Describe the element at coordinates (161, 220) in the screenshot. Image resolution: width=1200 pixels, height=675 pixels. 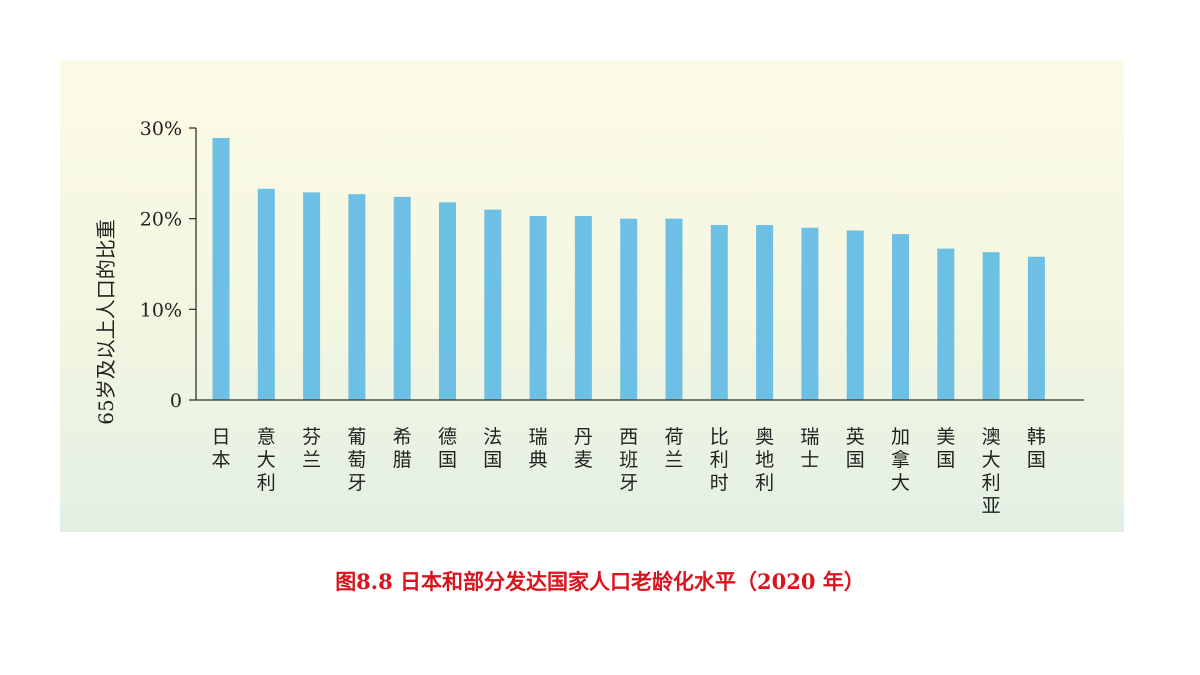
I see `y-tick-label: 20%` at that location.